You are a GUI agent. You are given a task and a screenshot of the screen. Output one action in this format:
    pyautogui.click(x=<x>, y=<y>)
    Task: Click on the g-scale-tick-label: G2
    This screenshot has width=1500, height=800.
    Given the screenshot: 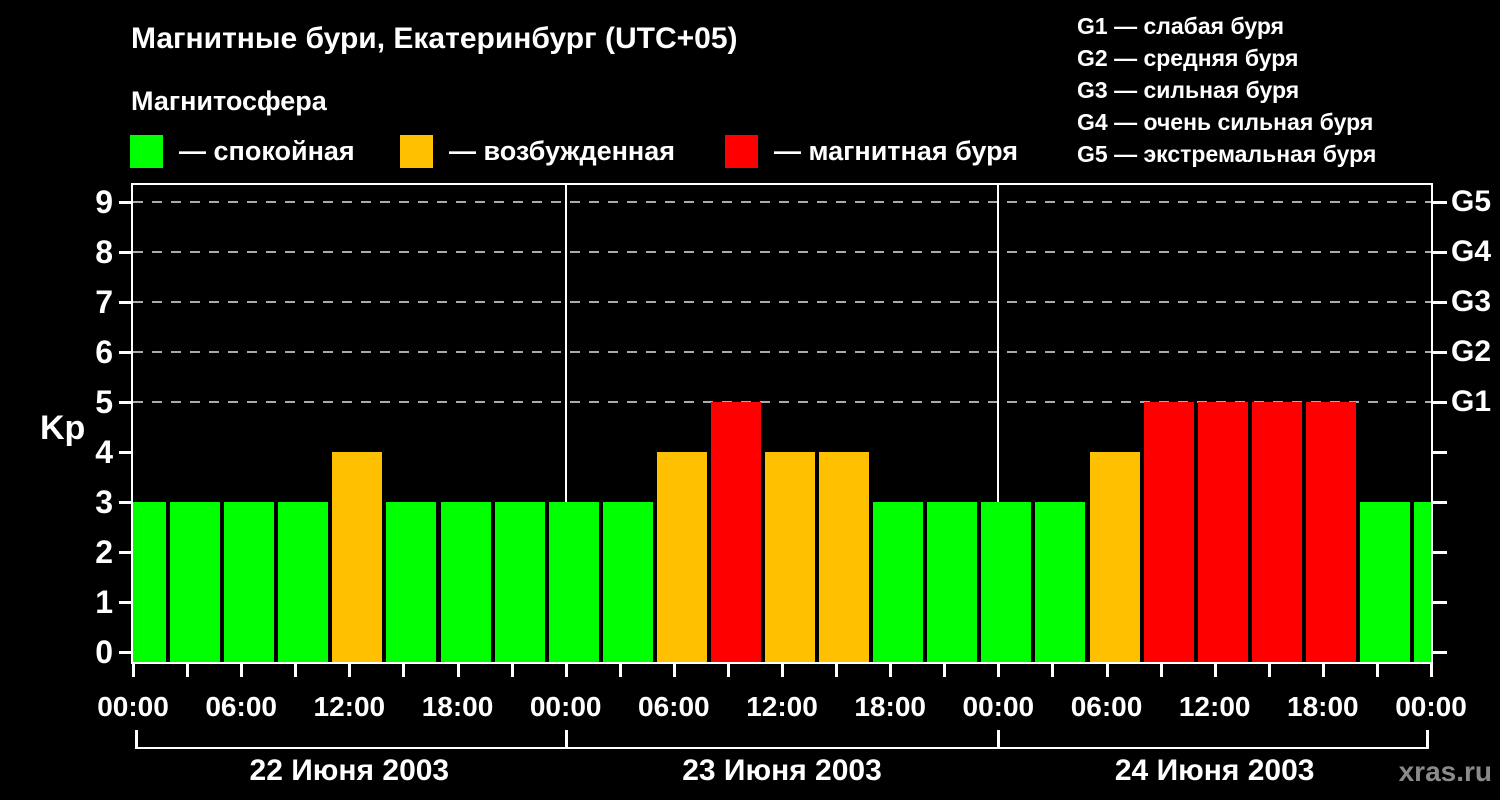 What is the action you would take?
    pyautogui.click(x=1471, y=351)
    